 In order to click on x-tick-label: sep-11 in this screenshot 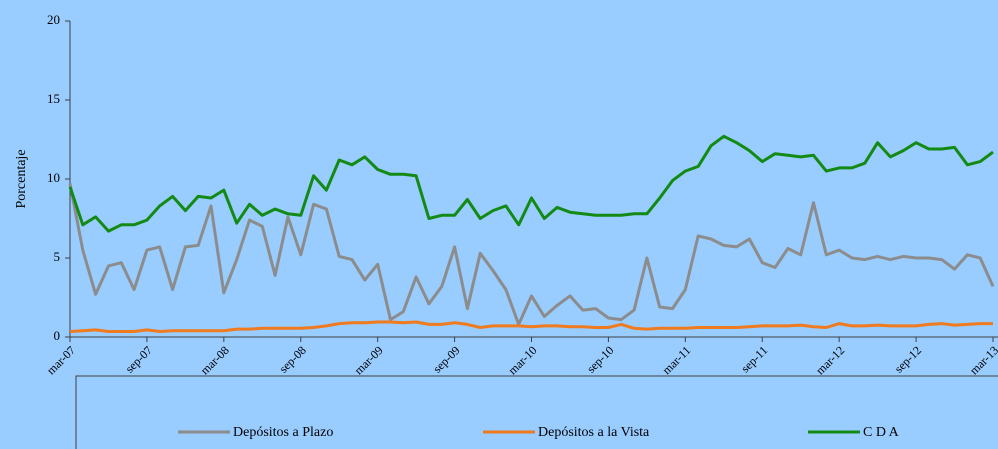, I will do `click(754, 359)`.